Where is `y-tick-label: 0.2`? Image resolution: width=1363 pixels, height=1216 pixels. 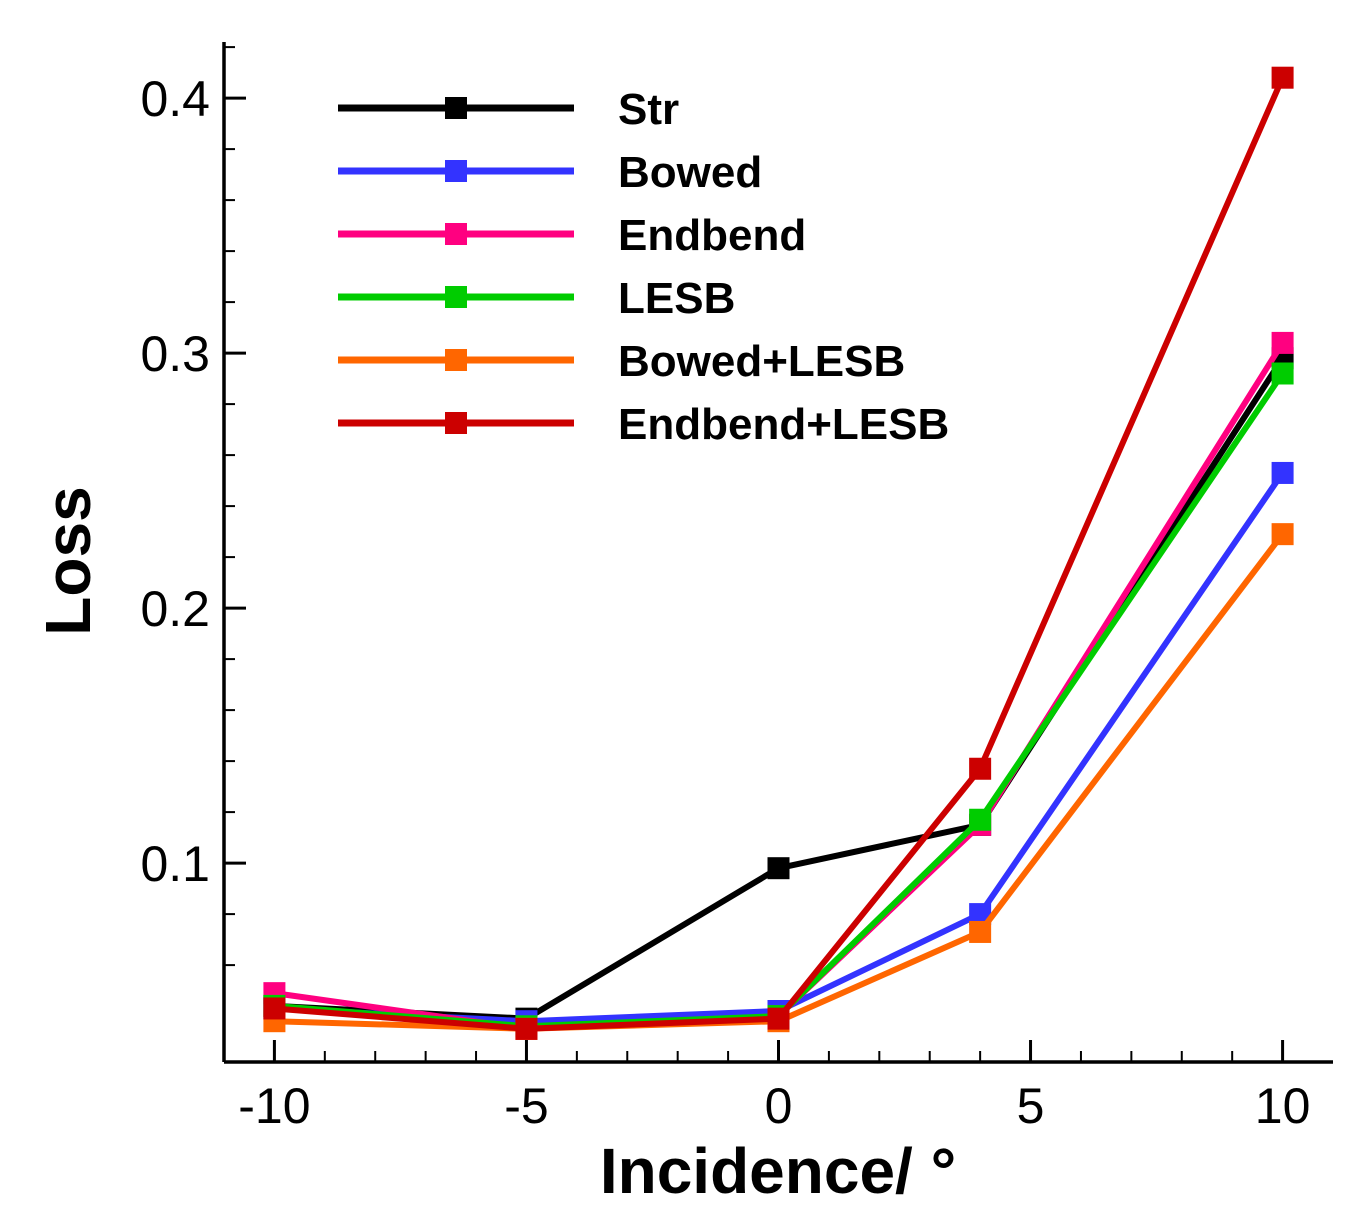 y-tick-label: 0.2 is located at coordinates (175, 609).